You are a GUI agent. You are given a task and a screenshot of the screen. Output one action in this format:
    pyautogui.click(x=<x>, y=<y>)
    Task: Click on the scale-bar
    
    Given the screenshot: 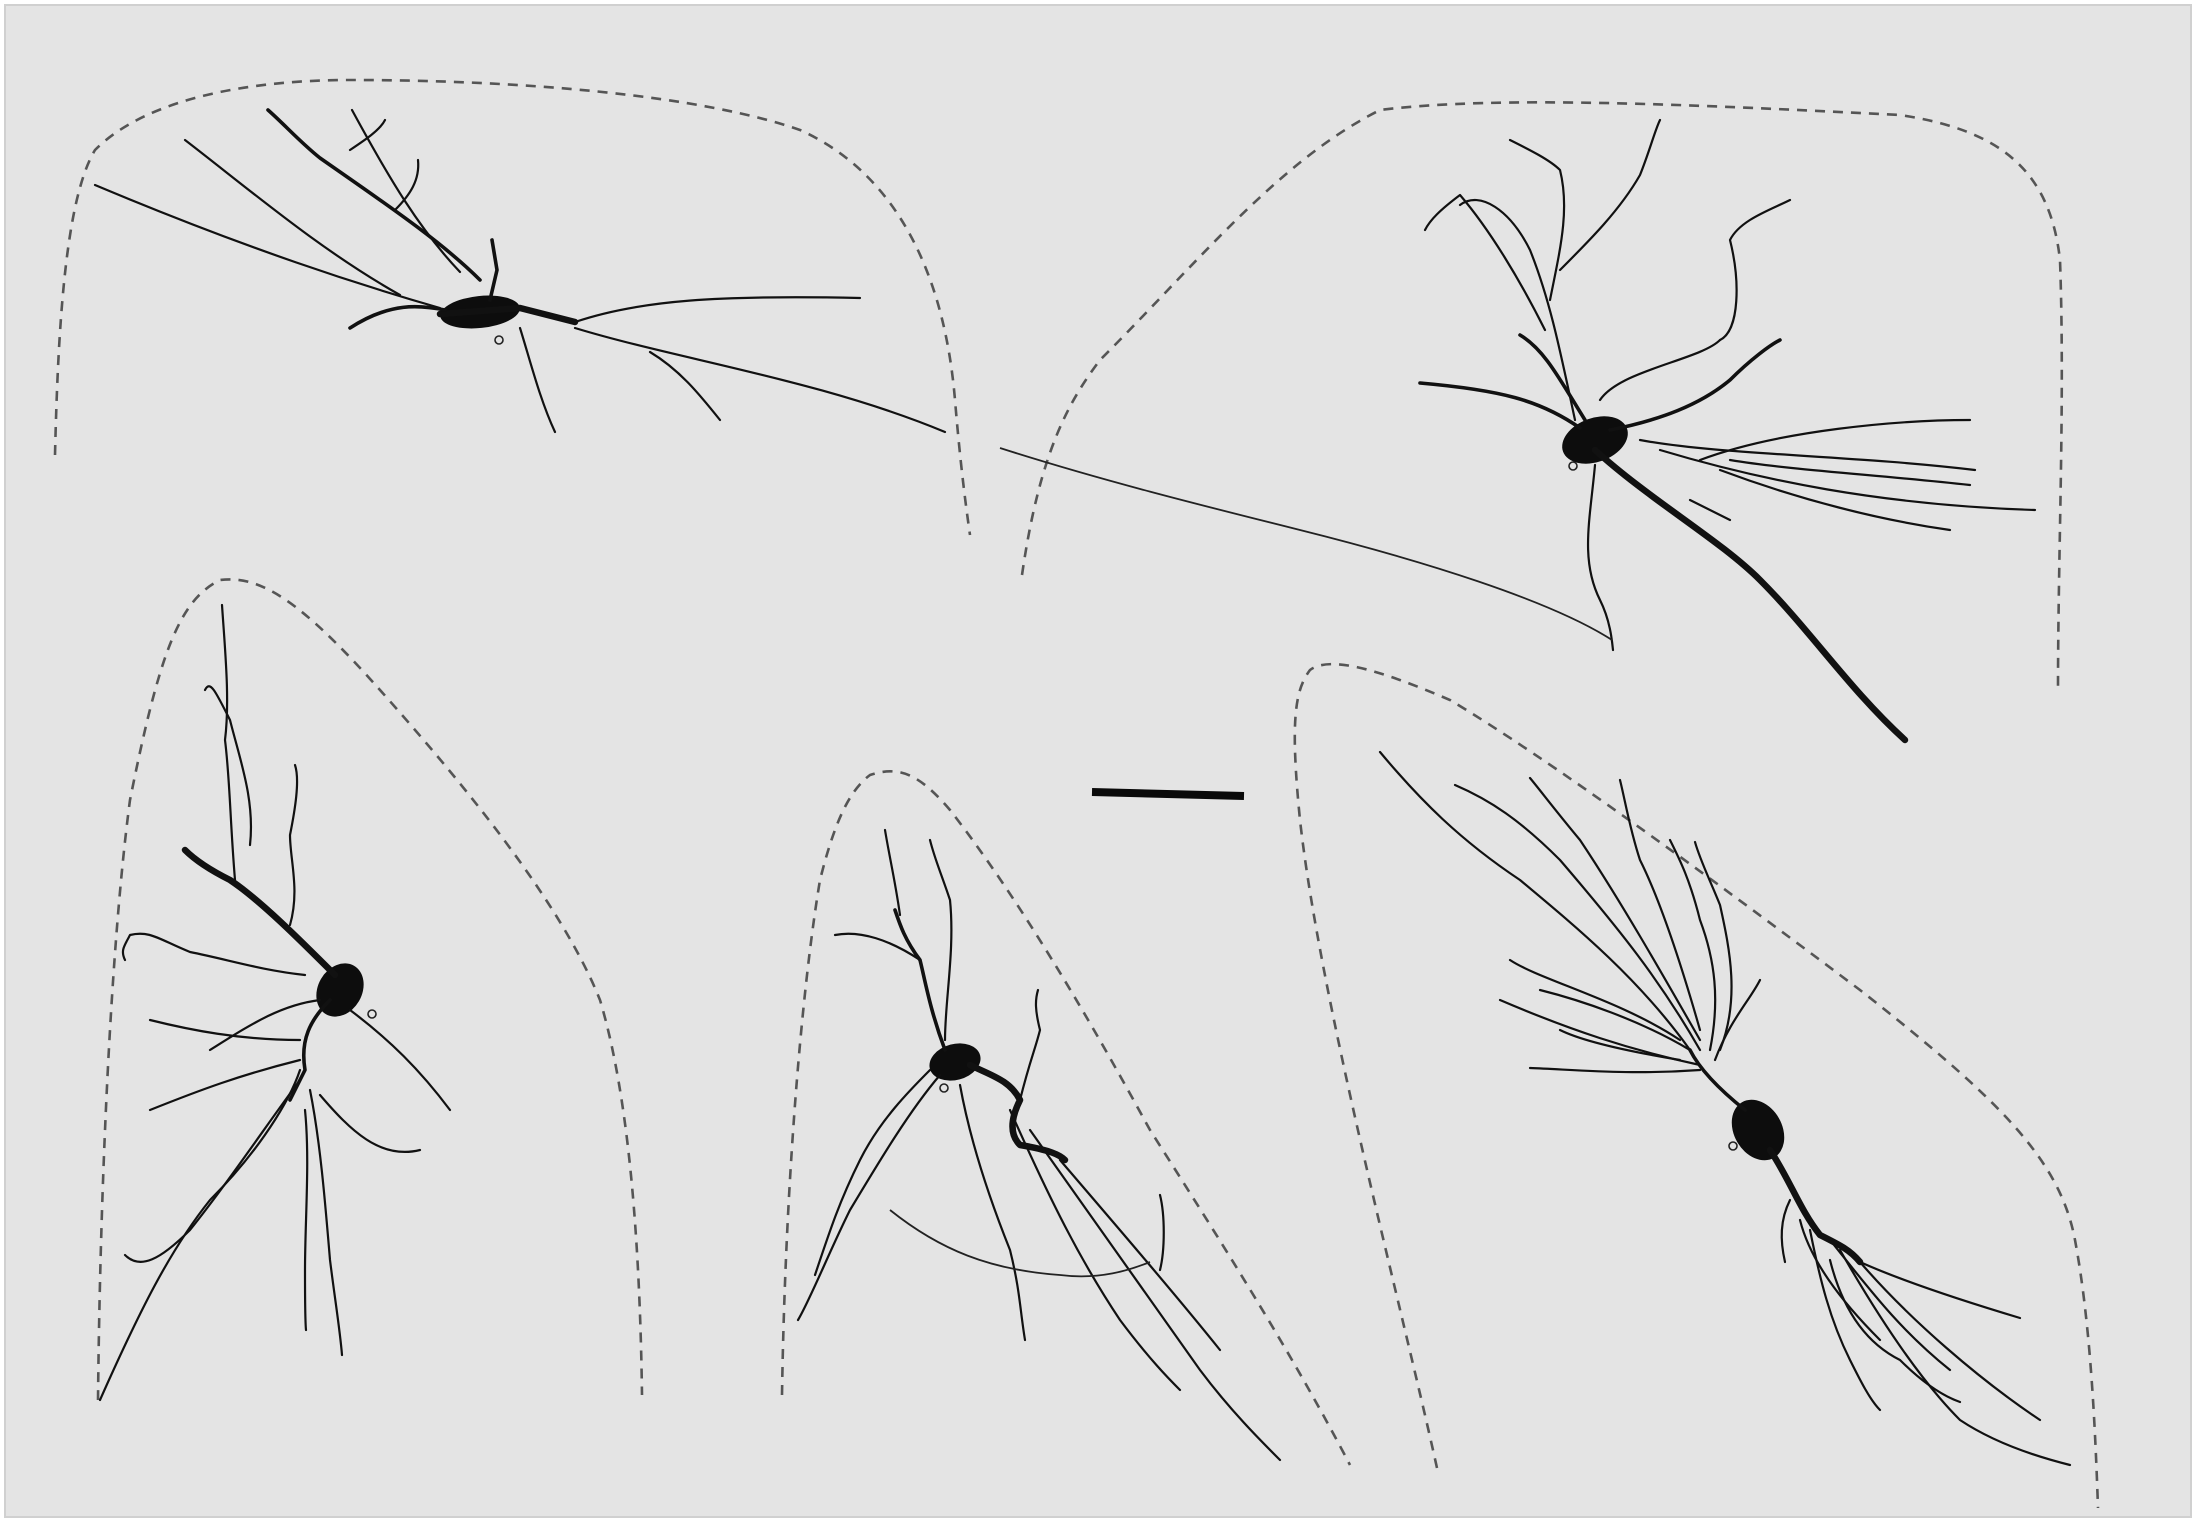 What is the action you would take?
    pyautogui.click(x=1168, y=794)
    